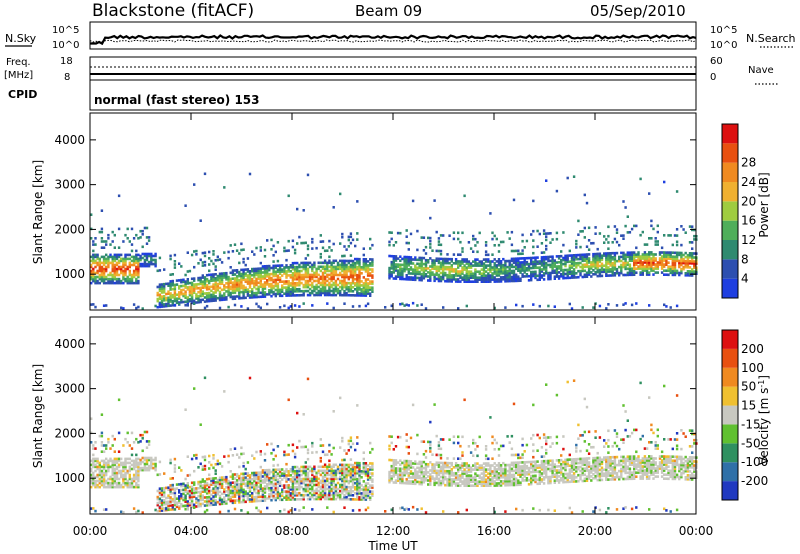 The width and height of the screenshot is (800, 554). I want to click on nsky-tick-hi: 10^5, so click(65, 30).